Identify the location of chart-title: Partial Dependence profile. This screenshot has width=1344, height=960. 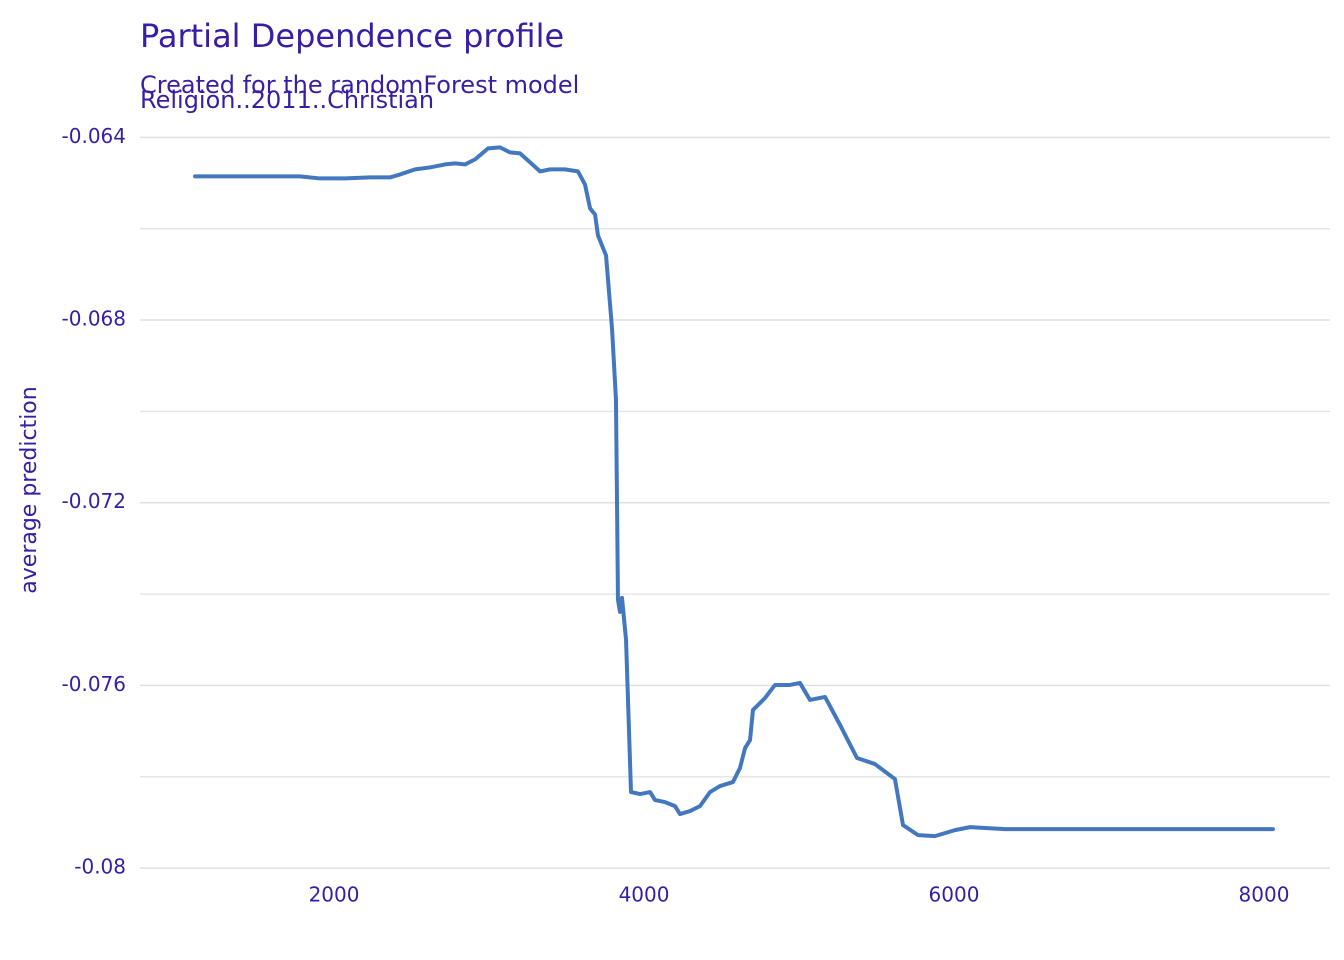
(352, 36).